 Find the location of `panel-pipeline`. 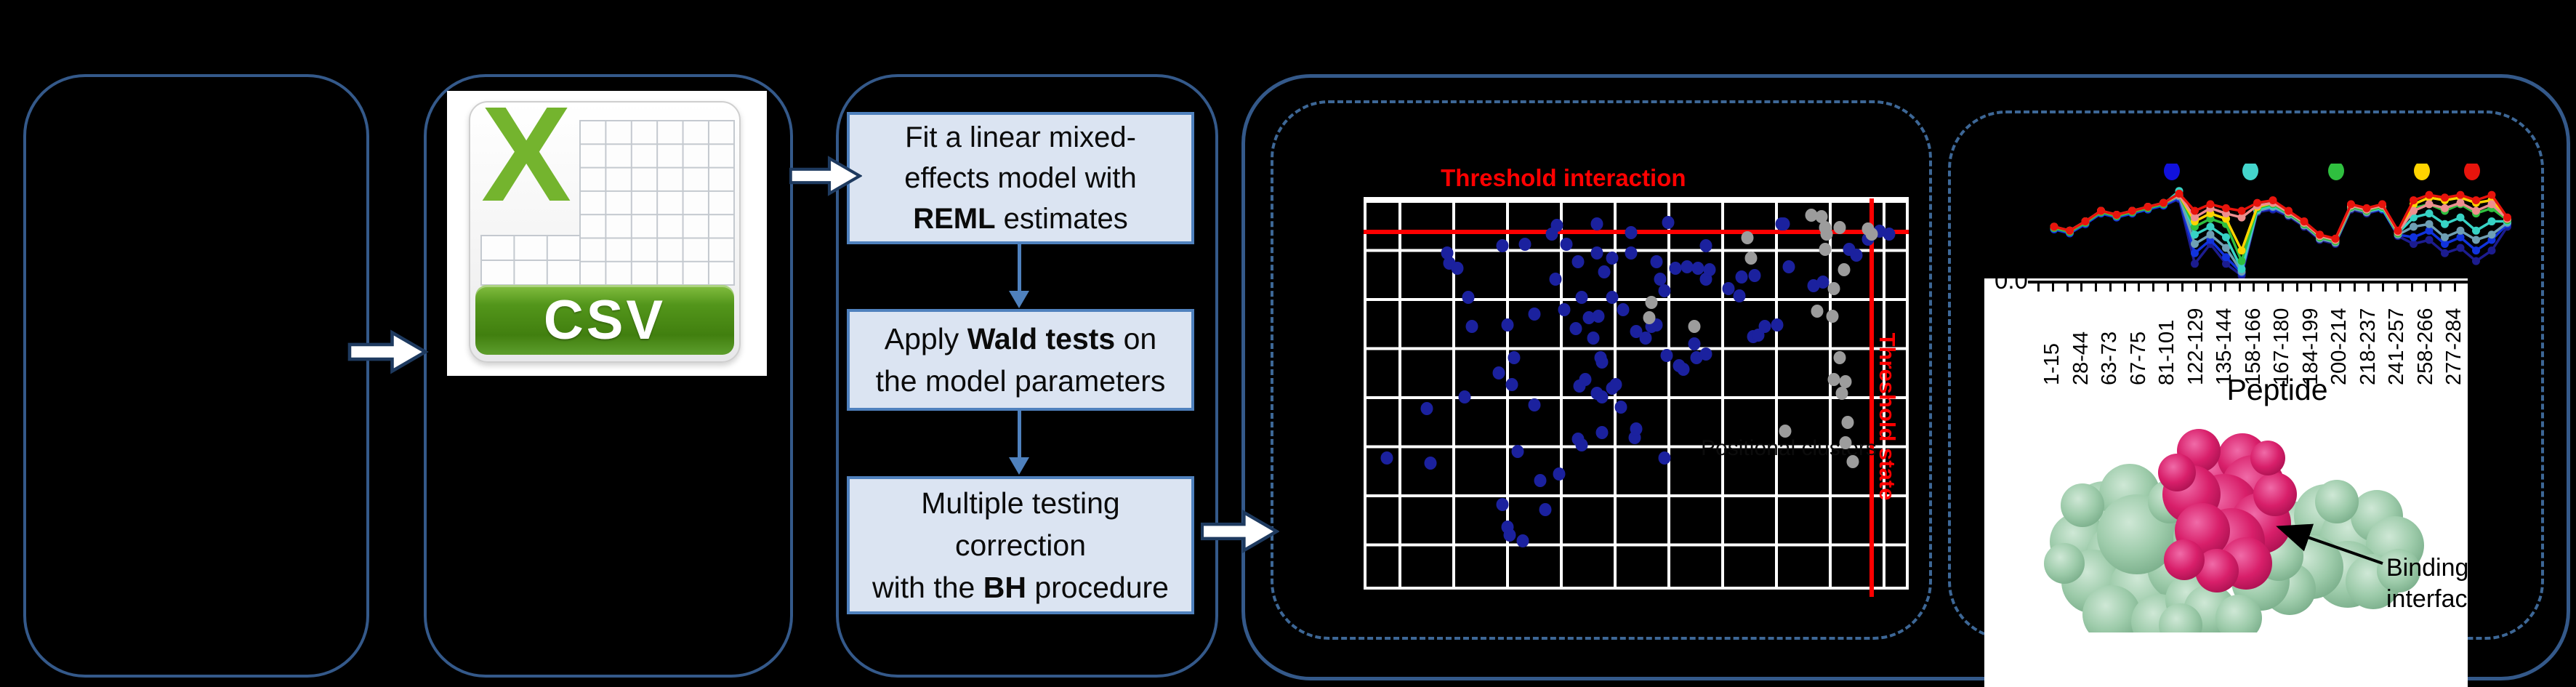

panel-pipeline is located at coordinates (1027, 376).